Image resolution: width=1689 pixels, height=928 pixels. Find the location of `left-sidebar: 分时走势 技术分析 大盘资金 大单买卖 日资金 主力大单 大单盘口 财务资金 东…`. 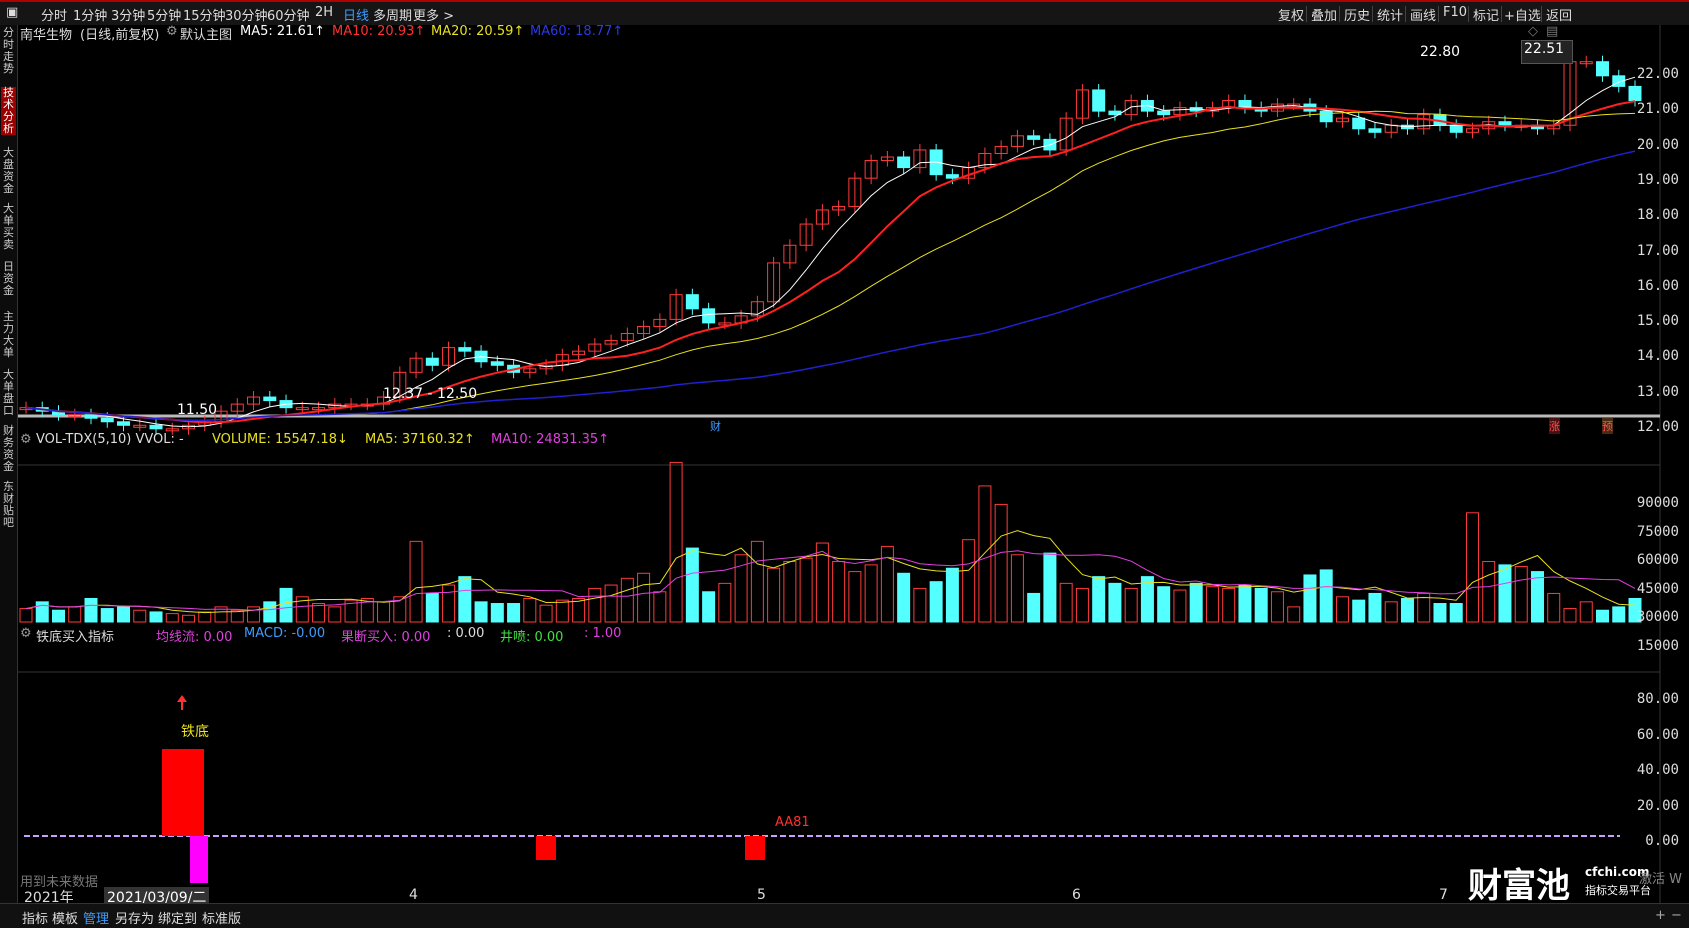

left-sidebar: 分时走势 技术分析 大盘资金 大单买卖 日资金 主力大单 大单盘口 财务资金 东… is located at coordinates (9, 465).